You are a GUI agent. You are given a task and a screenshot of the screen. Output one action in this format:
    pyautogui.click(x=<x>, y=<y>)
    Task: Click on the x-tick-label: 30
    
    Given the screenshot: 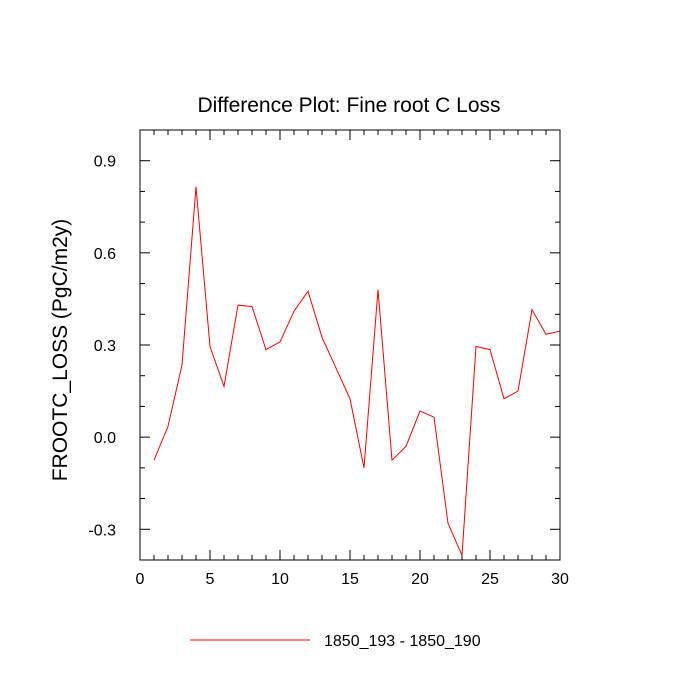 What is the action you would take?
    pyautogui.click(x=560, y=579)
    